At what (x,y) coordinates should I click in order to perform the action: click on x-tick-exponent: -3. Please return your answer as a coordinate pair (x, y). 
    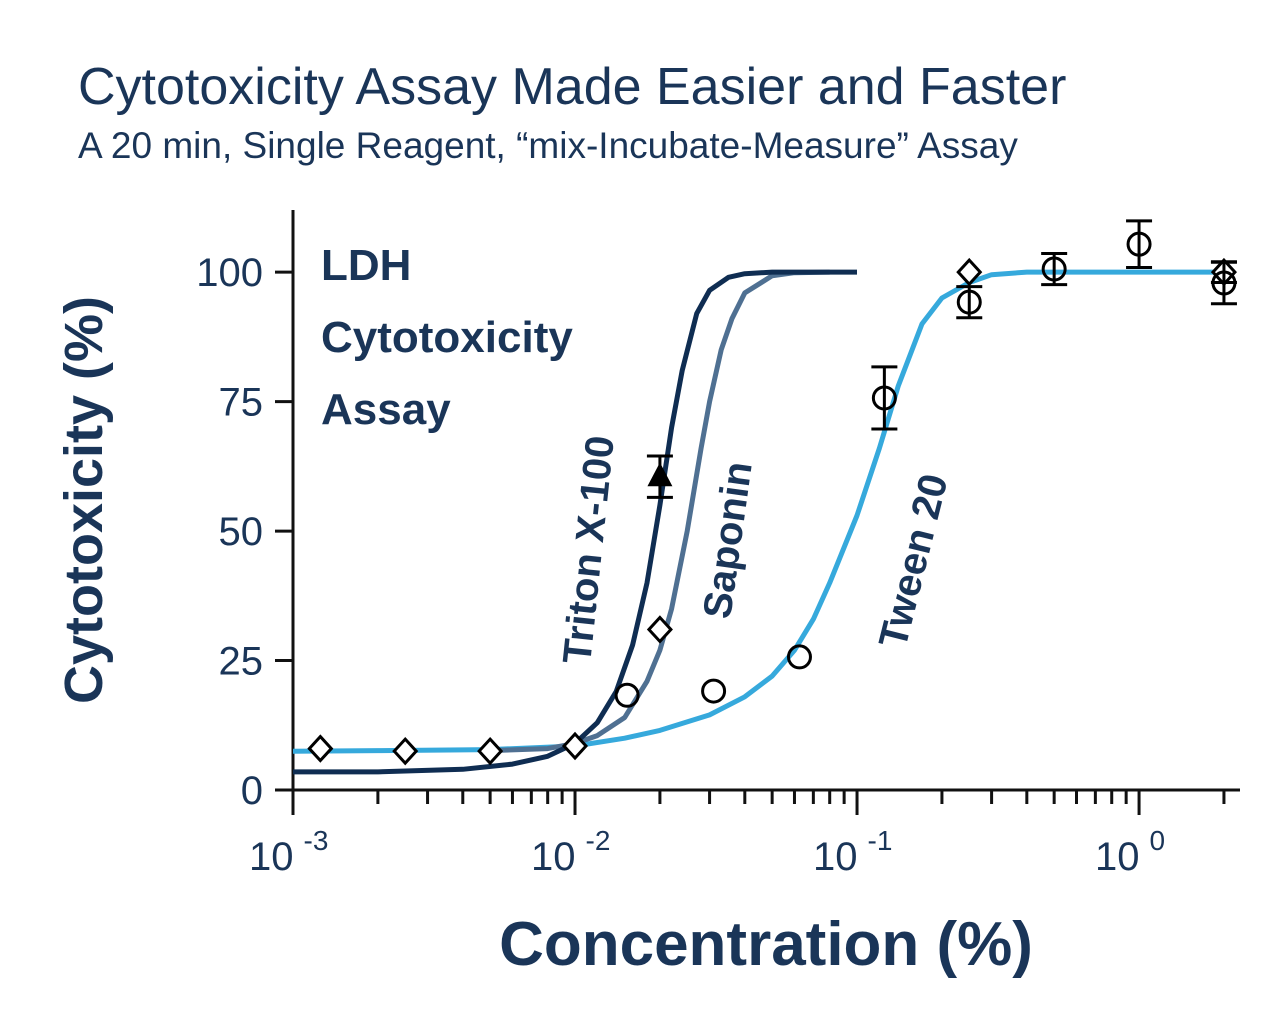
    Looking at the image, I should click on (316, 840).